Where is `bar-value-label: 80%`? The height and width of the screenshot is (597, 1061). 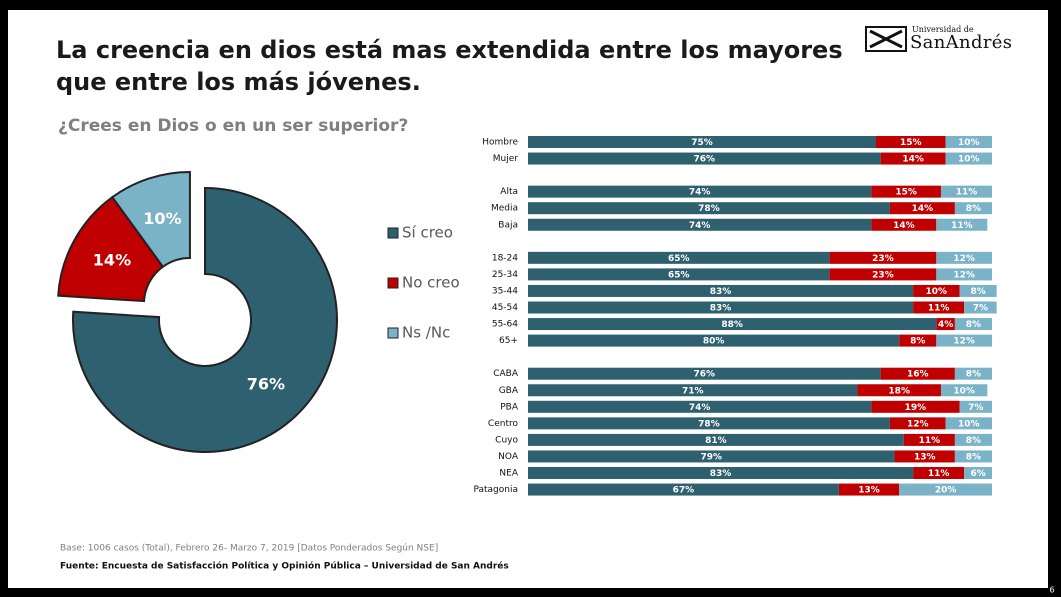 bar-value-label: 80% is located at coordinates (714, 342).